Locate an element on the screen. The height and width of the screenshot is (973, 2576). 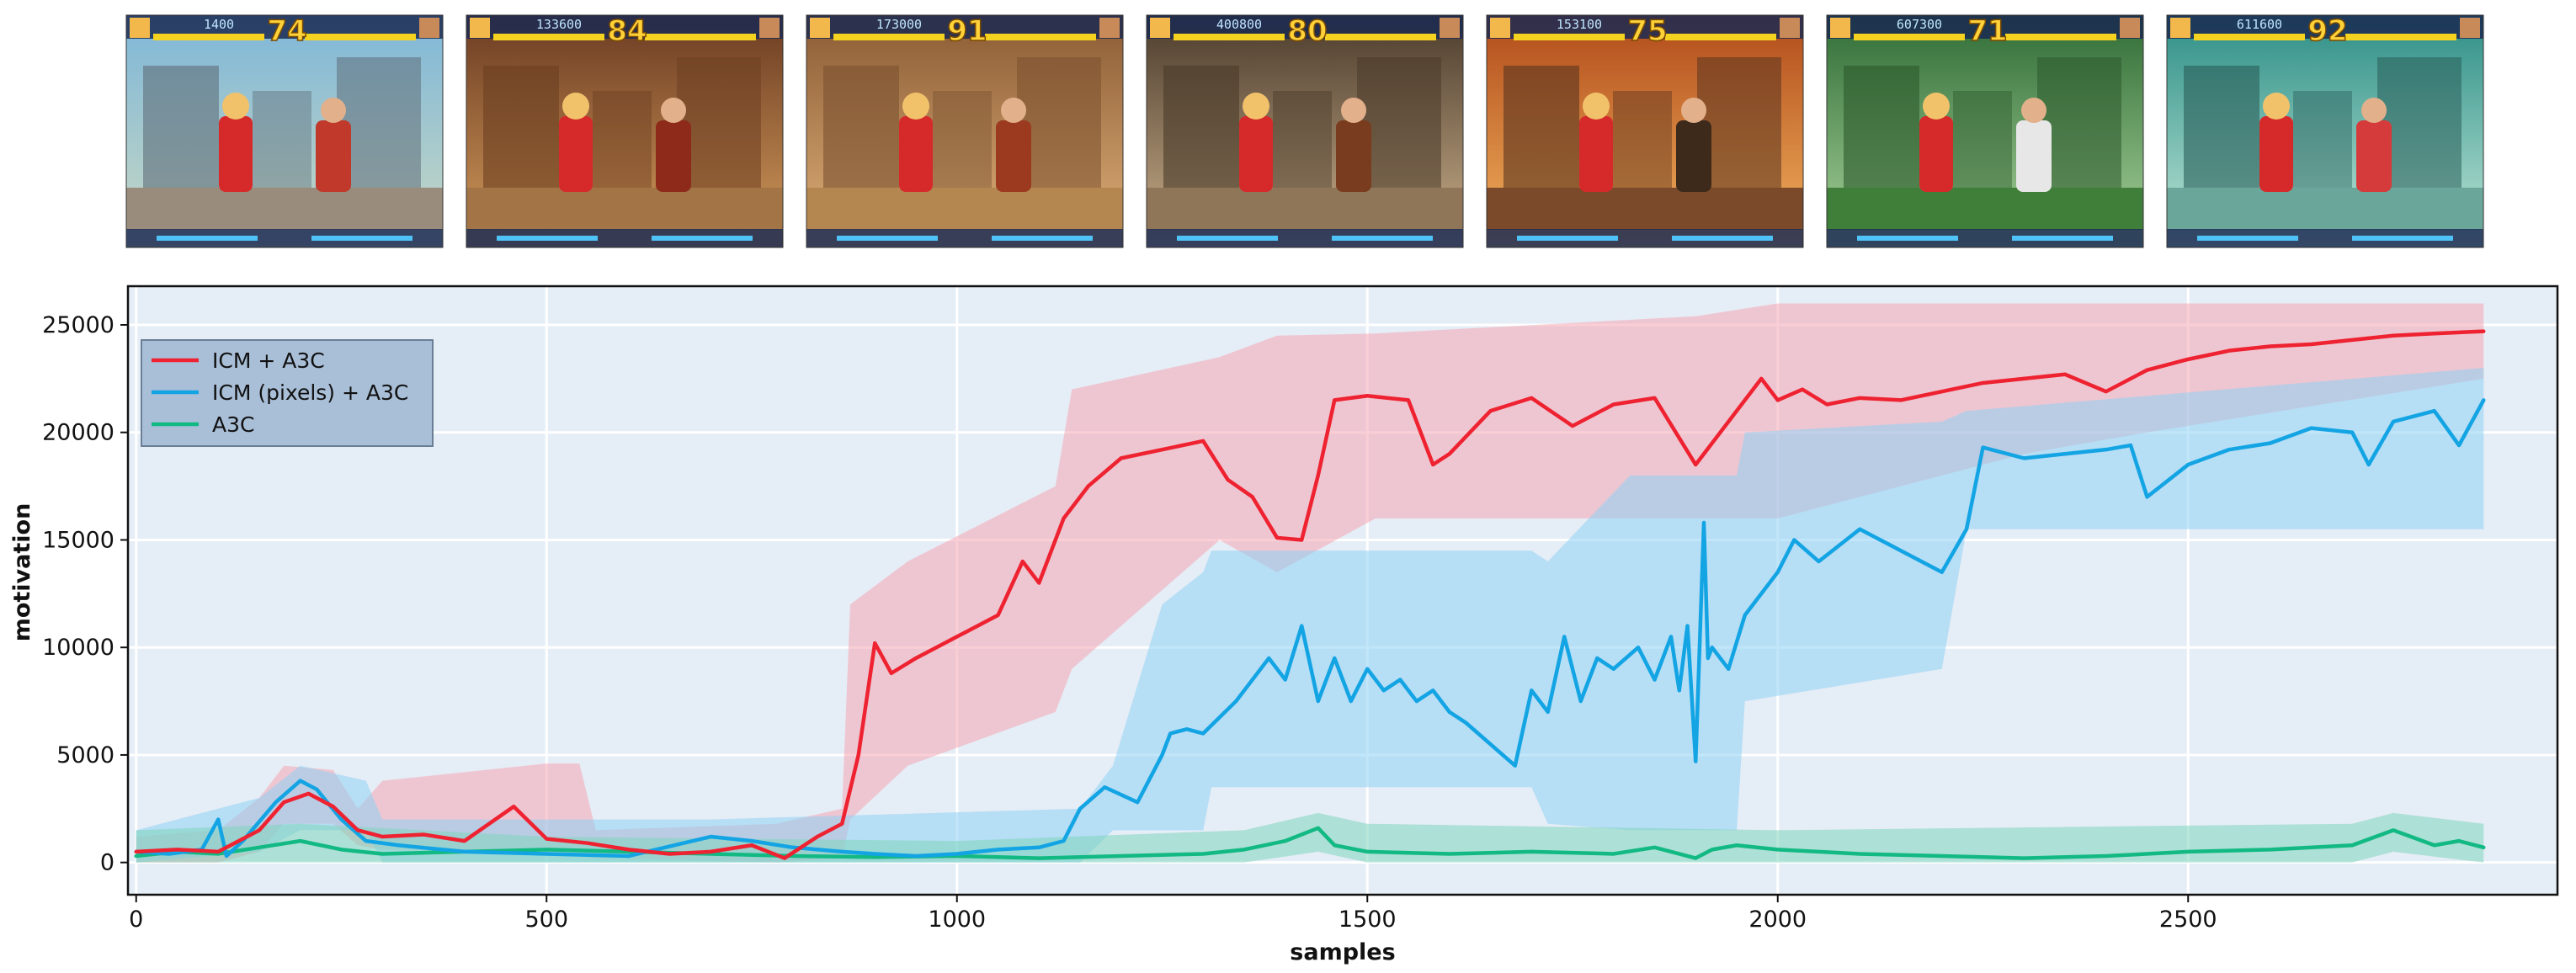
thumbnail-timer: 74 is located at coordinates (286, 31).